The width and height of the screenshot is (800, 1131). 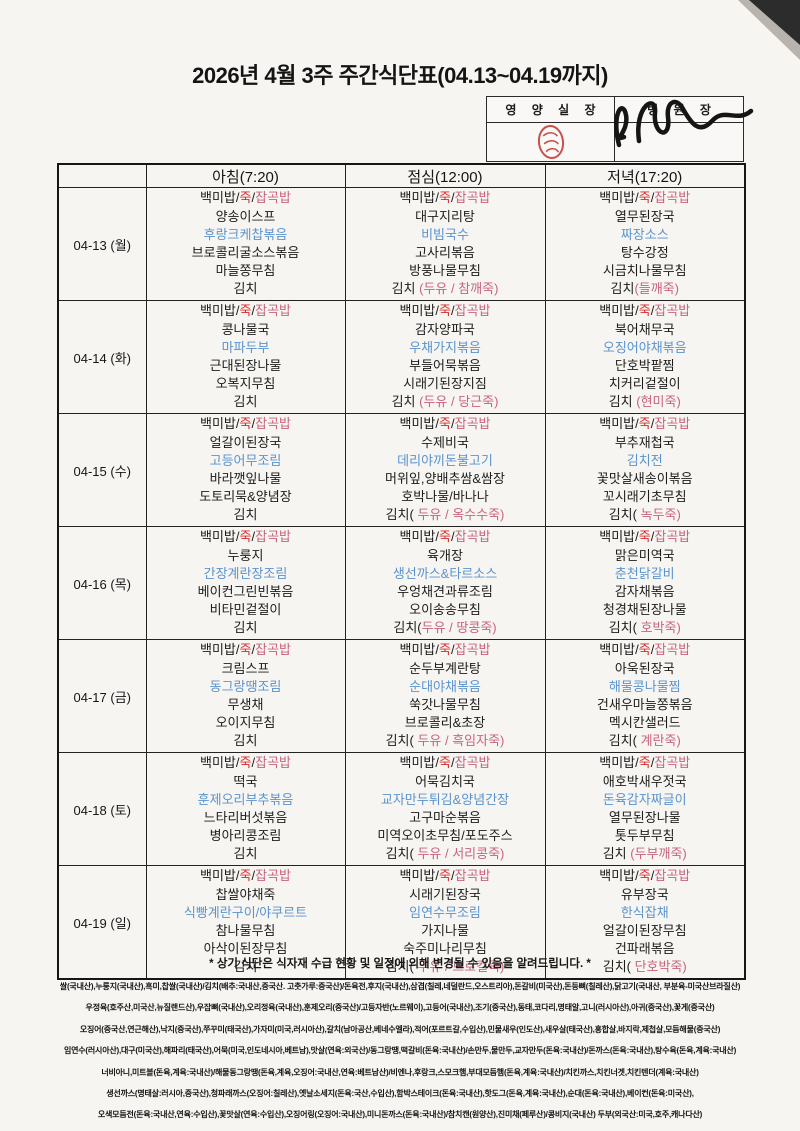 I want to click on menu-item: 고구마순볶음, so click(x=445, y=817).